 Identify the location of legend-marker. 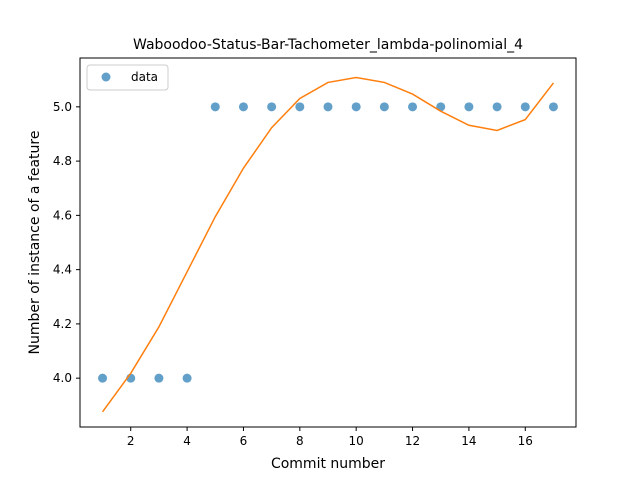
(106, 77).